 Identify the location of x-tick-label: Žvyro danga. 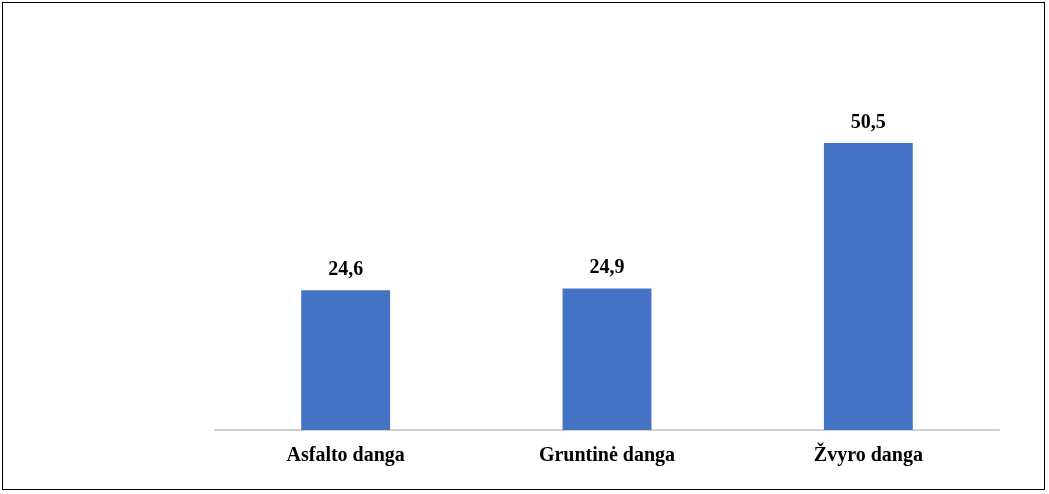
(868, 454).